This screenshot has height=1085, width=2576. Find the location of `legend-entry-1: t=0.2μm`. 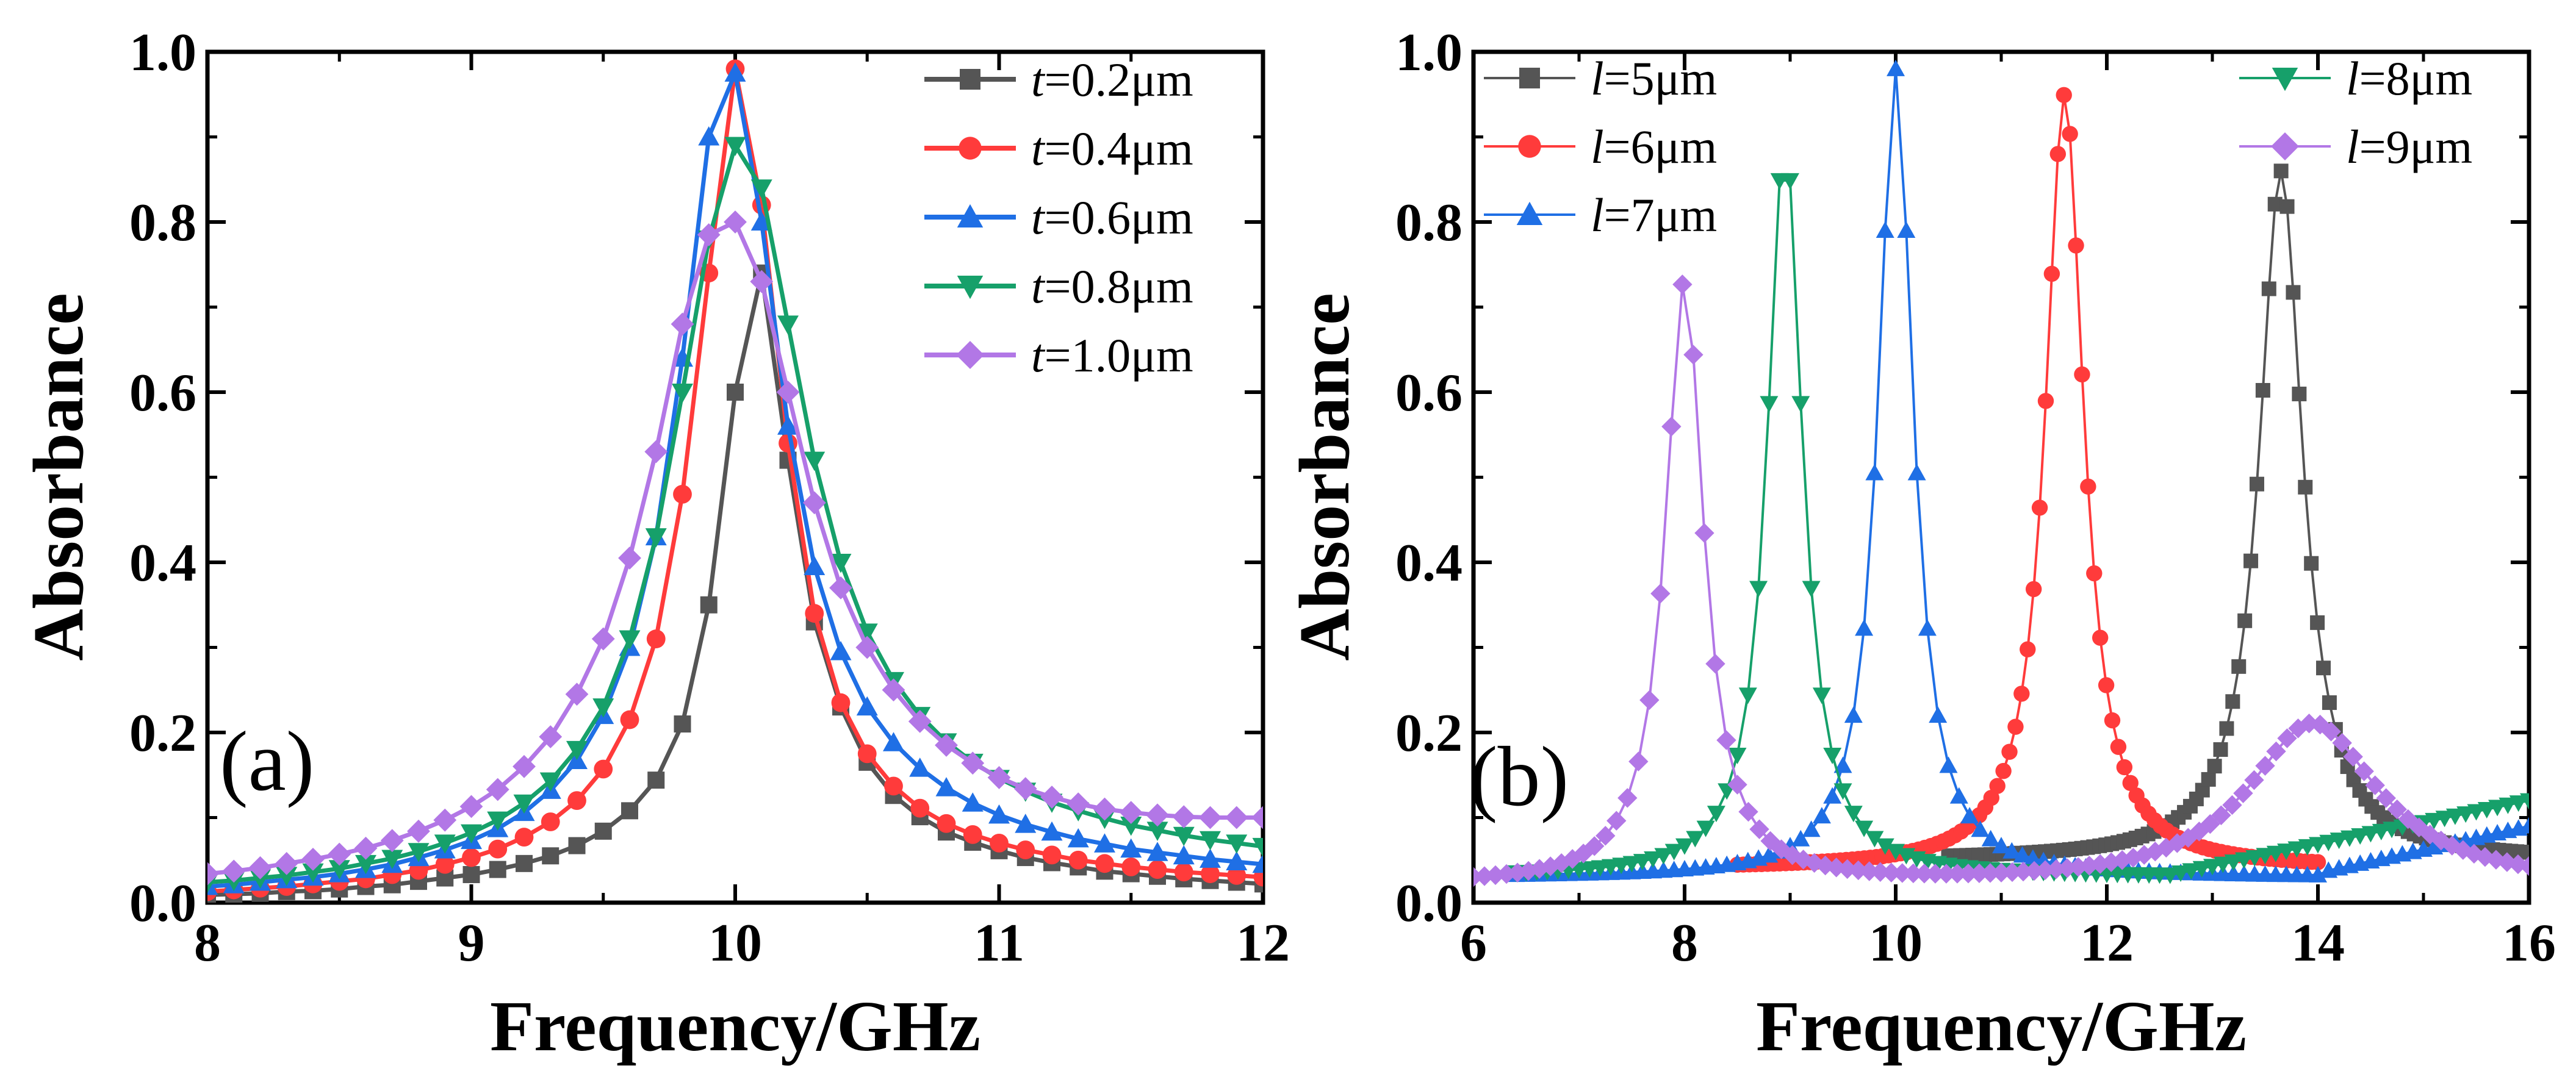

legend-entry-1: t=0.2μm is located at coordinates (1058, 79).